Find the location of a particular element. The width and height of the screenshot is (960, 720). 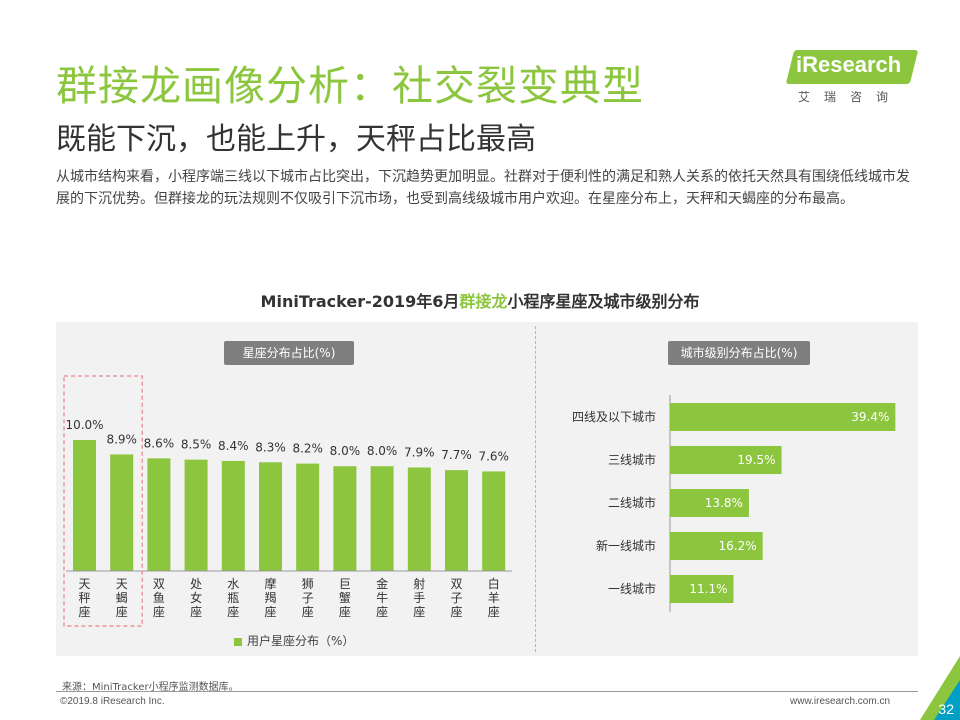

city-category-label: 四线及以下城市 is located at coordinates (614, 416).